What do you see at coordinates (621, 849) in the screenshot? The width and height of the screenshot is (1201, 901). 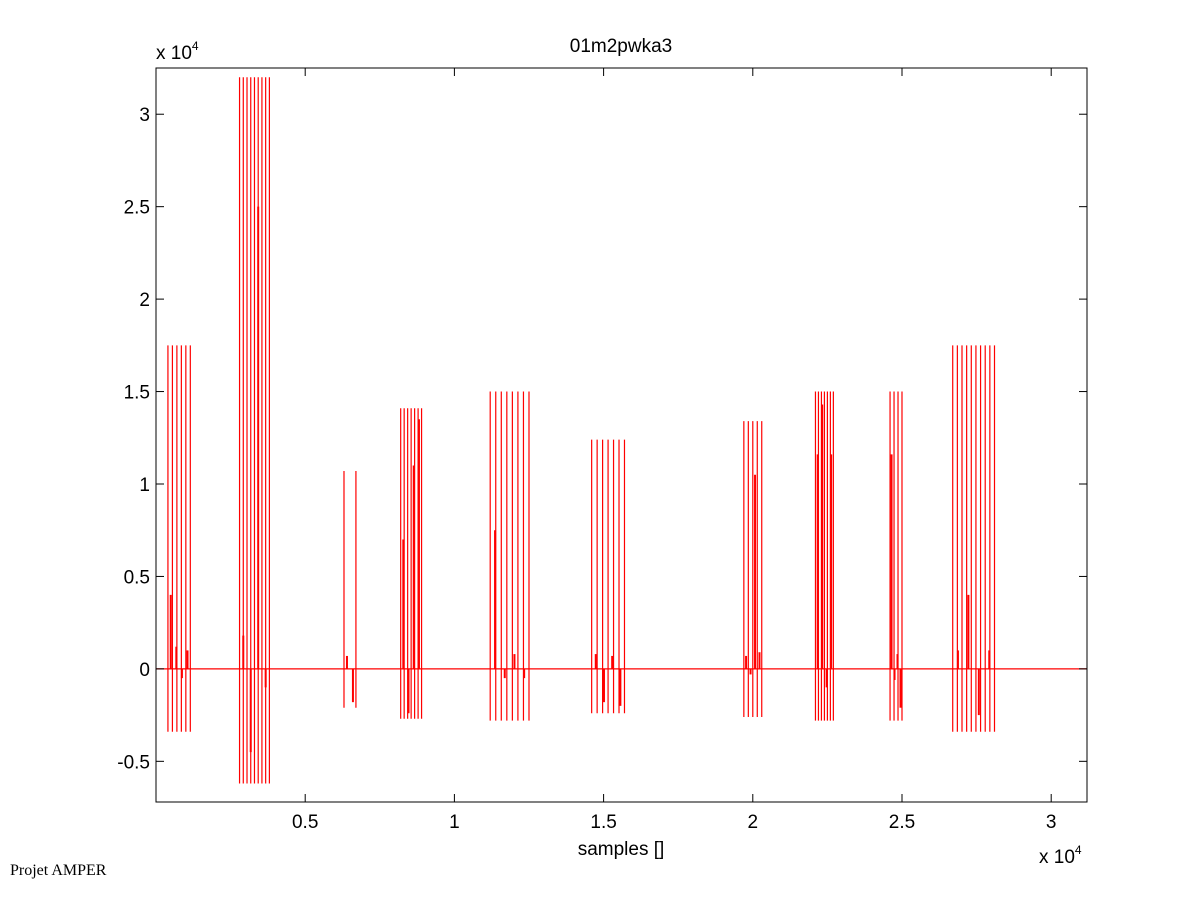 I see `x-axis-label: samples []` at bounding box center [621, 849].